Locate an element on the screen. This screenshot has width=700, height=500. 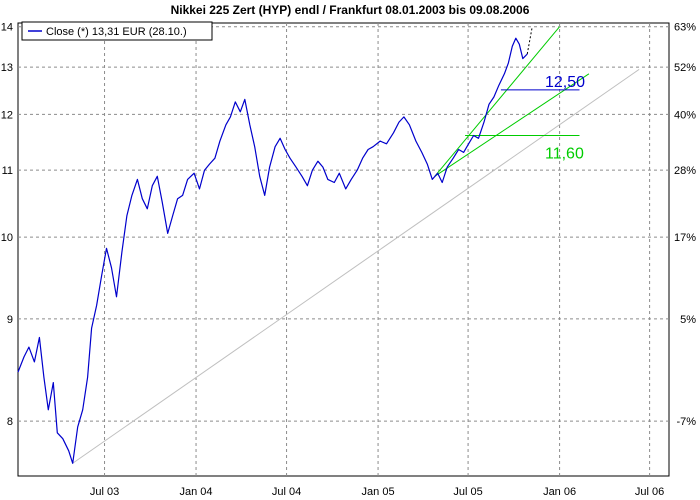
legend-label: Close (*) 13,31 EUR (28.10.) is located at coordinates (116, 32).